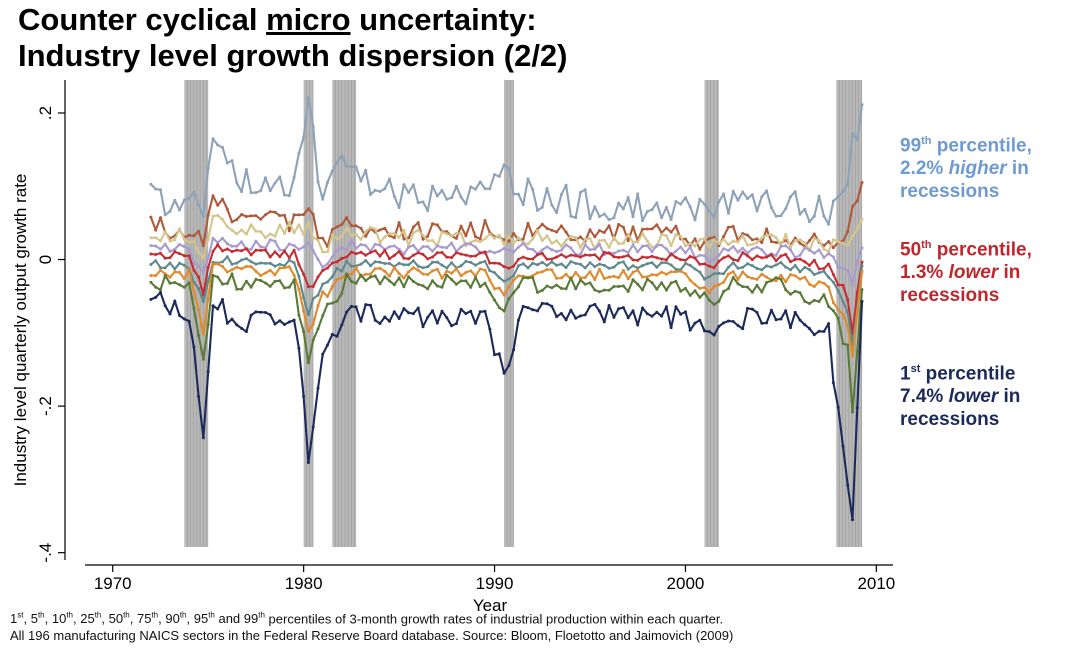  Describe the element at coordinates (960, 397) in the screenshot. I see `annotation-1st-percentile: 1st percentile 7.4% lower in recessions` at that location.